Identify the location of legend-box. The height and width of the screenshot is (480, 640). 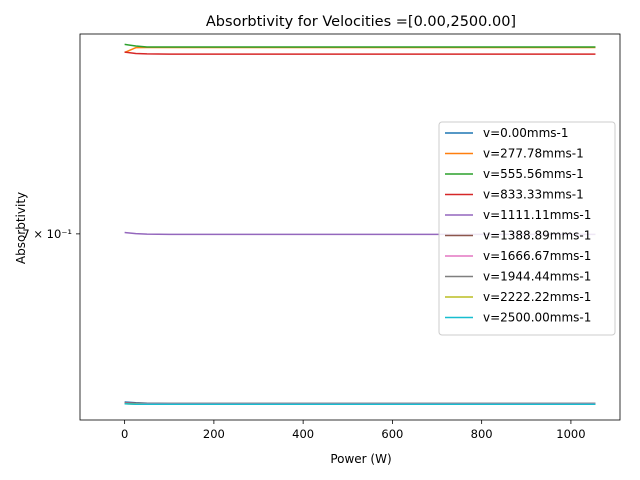
(527, 228).